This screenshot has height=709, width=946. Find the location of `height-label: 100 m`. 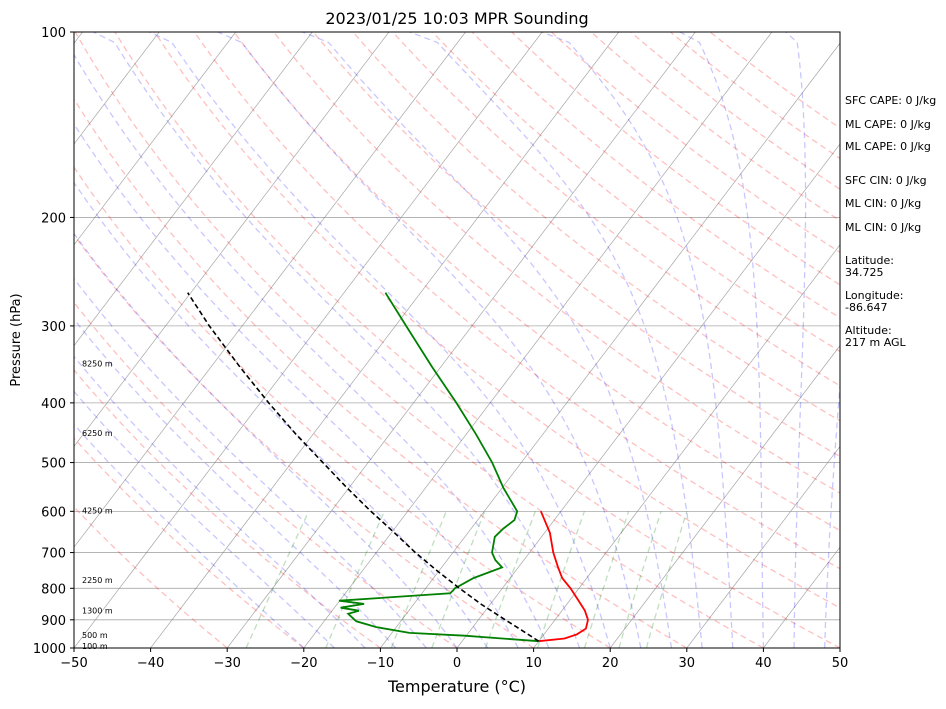

height-label: 100 m is located at coordinates (95, 646).